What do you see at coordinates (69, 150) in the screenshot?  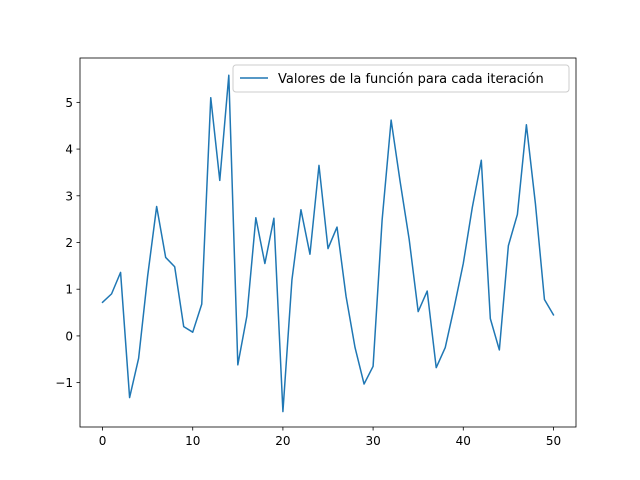 I see `y-tick-label: 4` at bounding box center [69, 150].